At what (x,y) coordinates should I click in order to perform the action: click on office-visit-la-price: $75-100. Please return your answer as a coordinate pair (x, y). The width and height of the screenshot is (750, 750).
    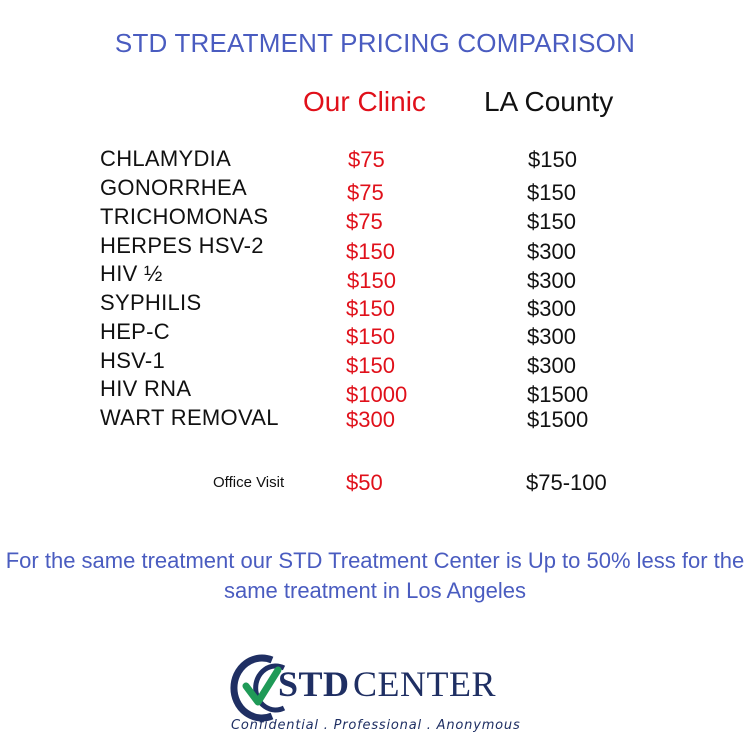
    Looking at the image, I should click on (566, 482).